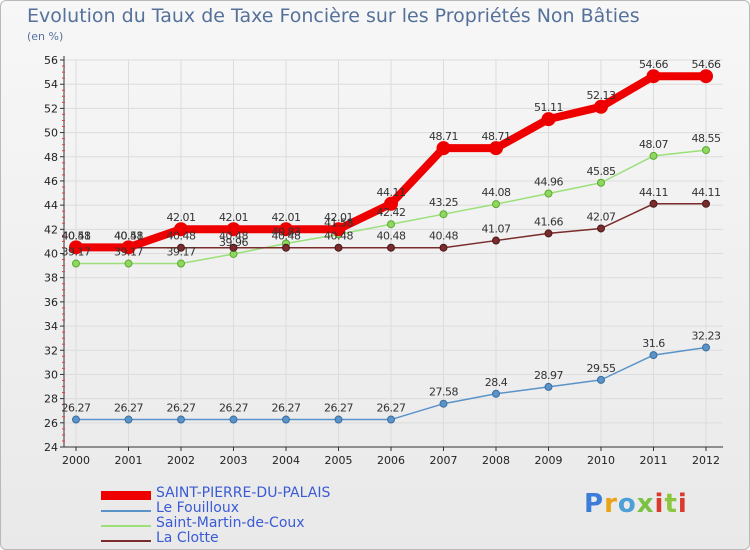 The image size is (750, 550). Describe the element at coordinates (601, 368) in the screenshot. I see `data-label: 29.55` at that location.